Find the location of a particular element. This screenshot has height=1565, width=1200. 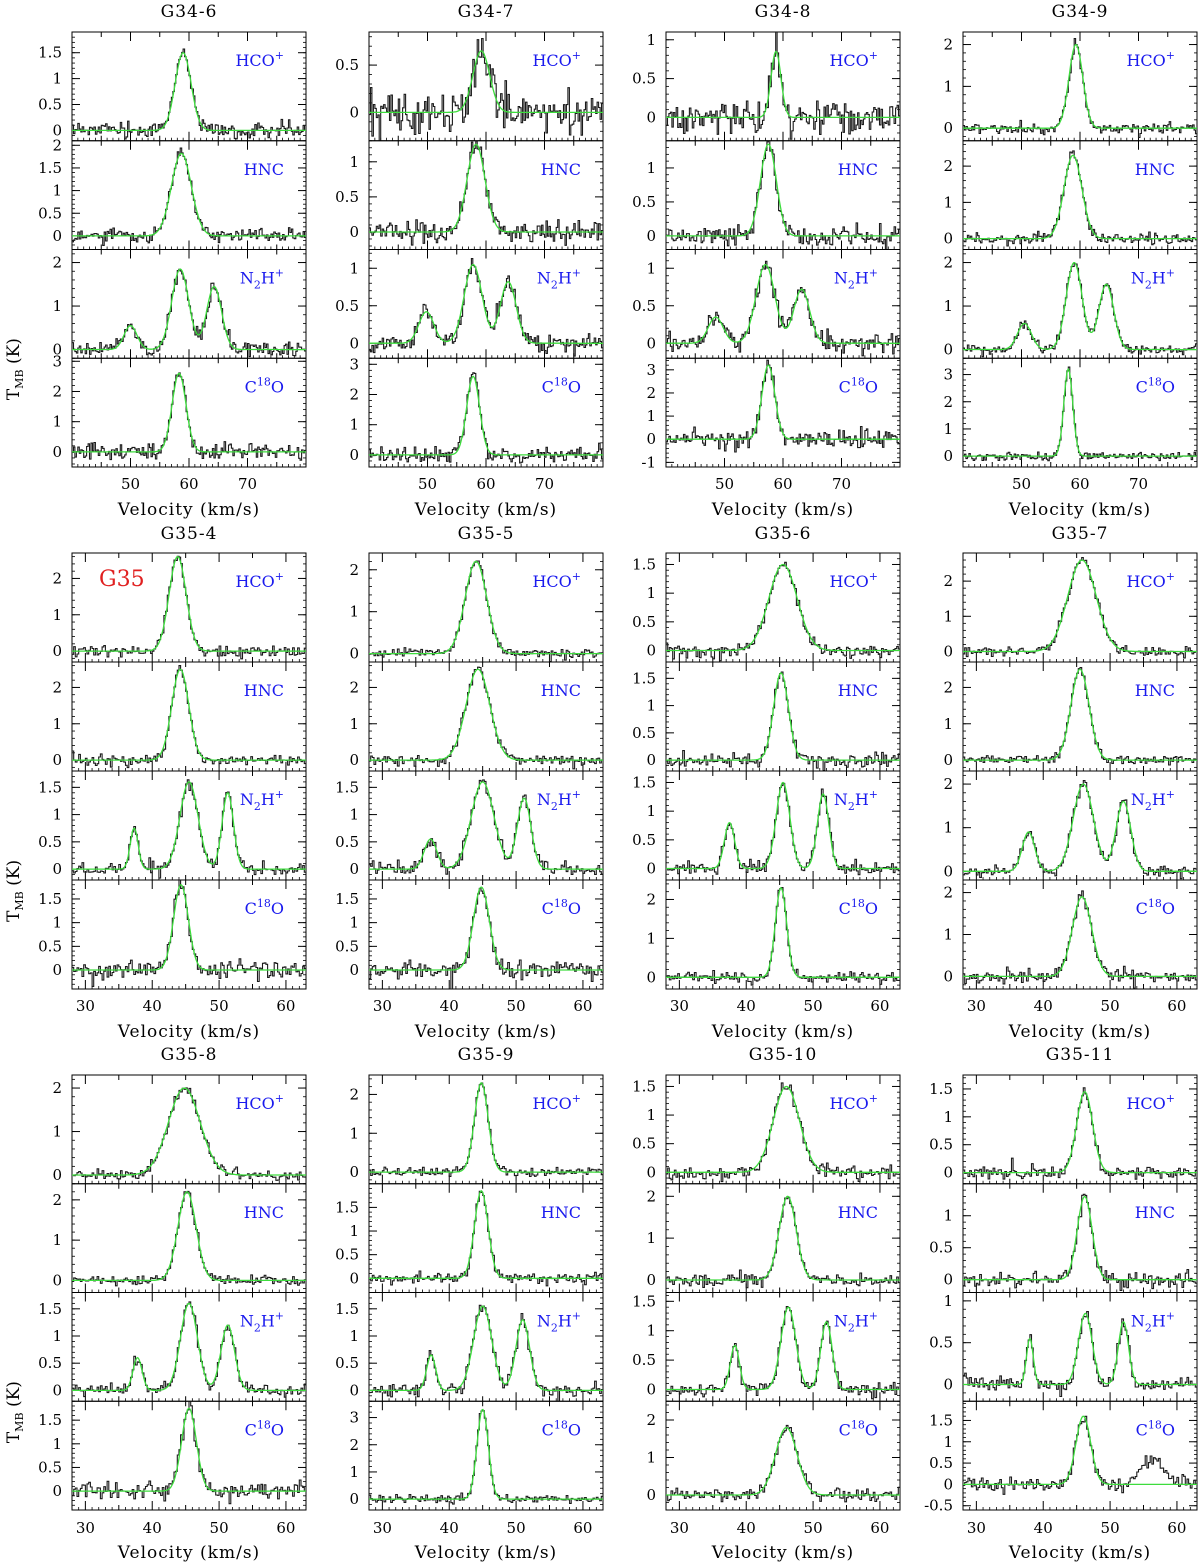

x-tick-label: 70 is located at coordinates (841, 484).